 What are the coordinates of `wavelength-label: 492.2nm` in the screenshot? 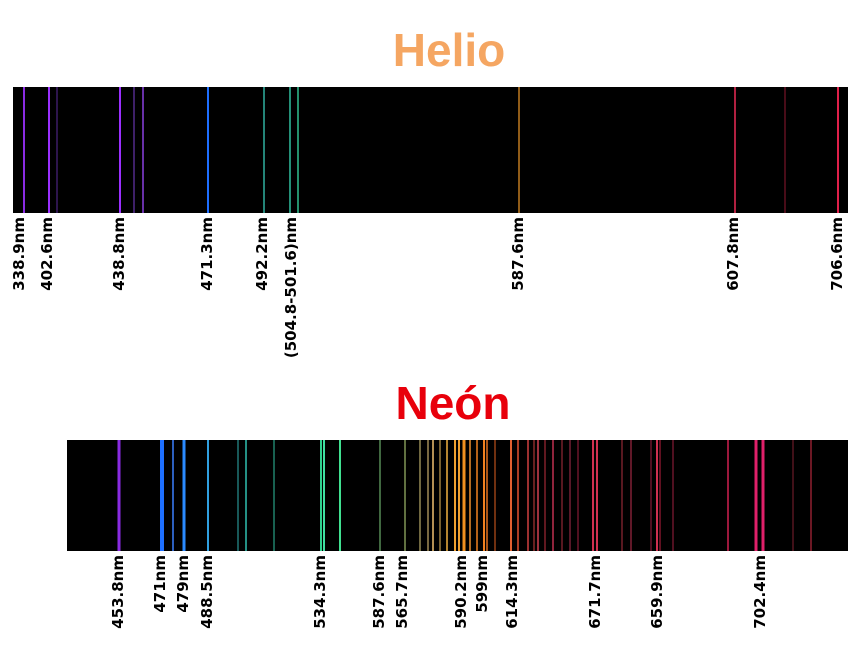 It's located at (262, 254).